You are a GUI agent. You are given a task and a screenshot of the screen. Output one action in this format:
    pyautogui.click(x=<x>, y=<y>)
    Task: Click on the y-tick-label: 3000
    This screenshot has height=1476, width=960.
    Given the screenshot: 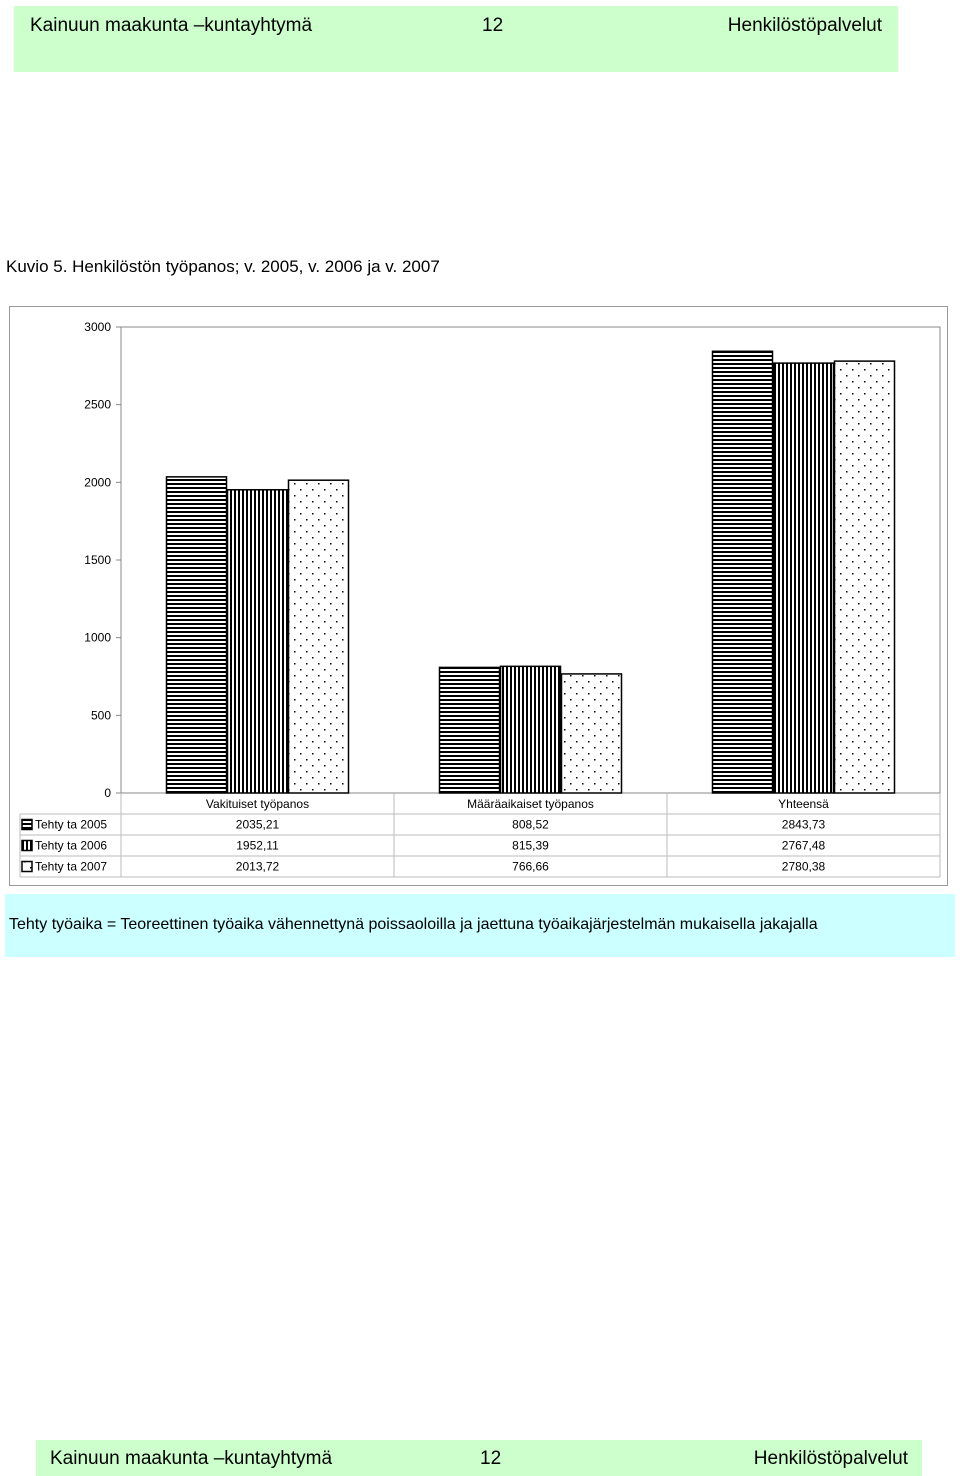 What is the action you would take?
    pyautogui.click(x=97, y=327)
    